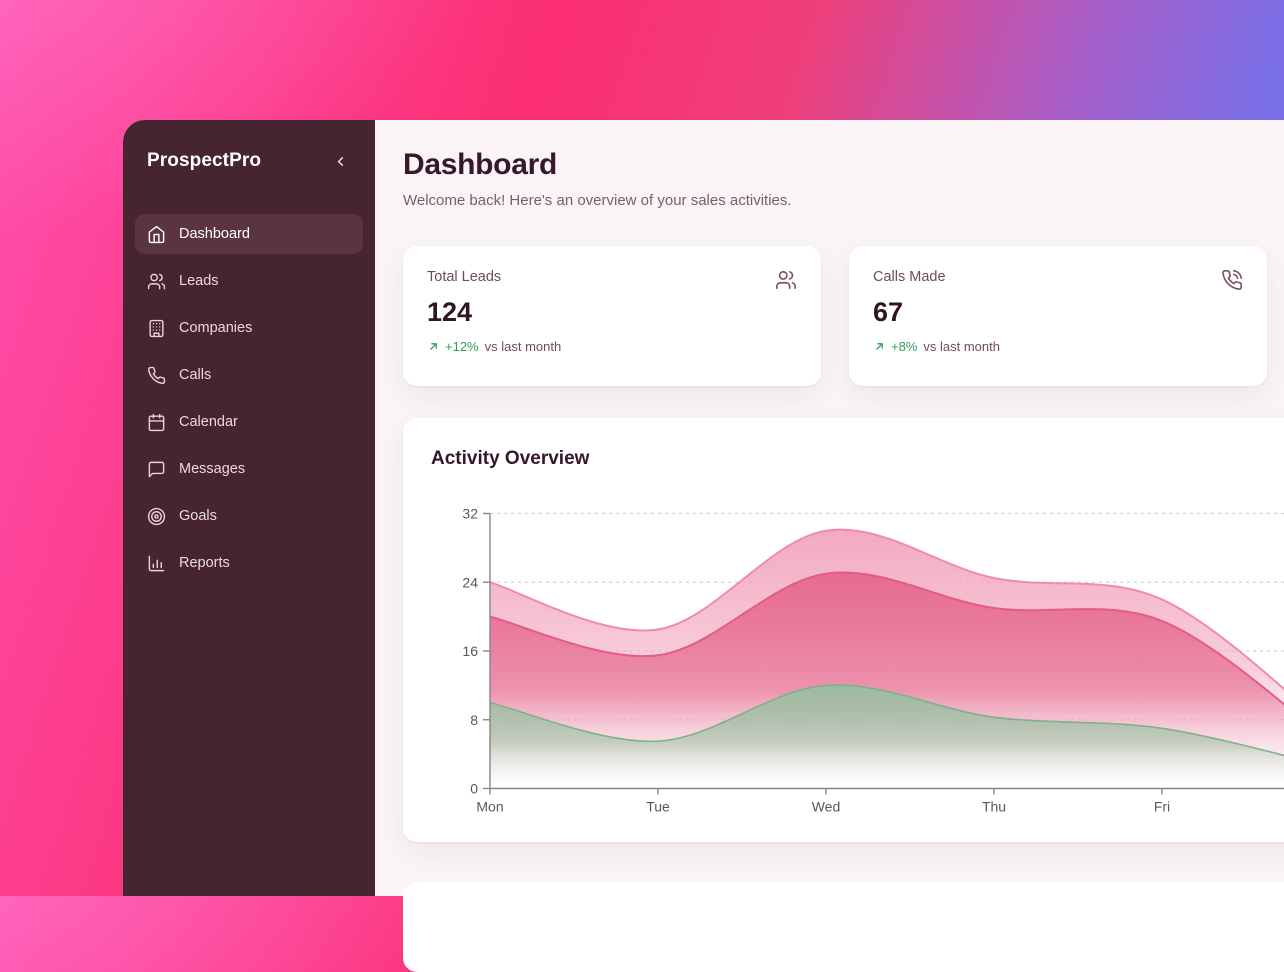 The image size is (1284, 972). I want to click on sidebar-header: ProspectPro, so click(249, 161).